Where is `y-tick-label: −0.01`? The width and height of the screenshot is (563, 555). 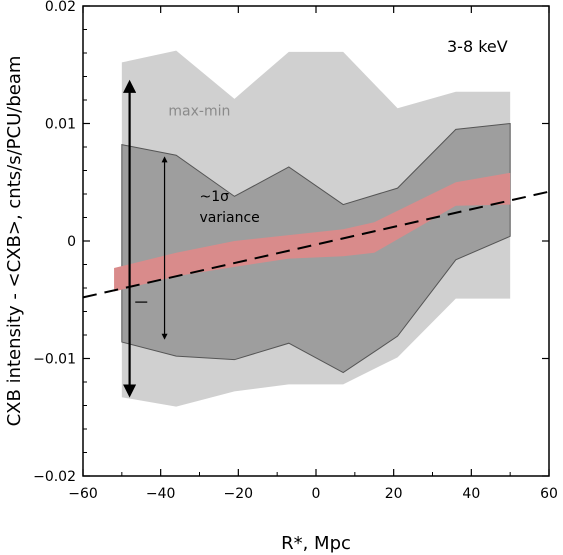
y-tick-label: −0.01 is located at coordinates (54, 360).